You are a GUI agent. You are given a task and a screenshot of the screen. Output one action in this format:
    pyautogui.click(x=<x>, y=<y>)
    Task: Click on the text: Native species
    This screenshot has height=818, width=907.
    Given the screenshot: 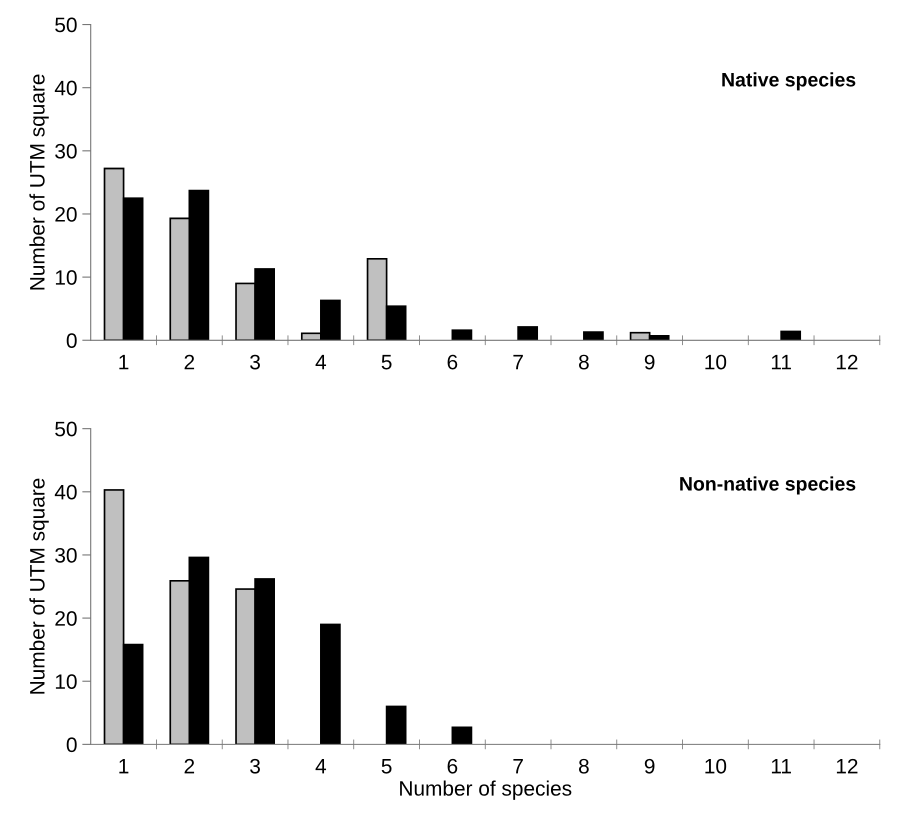 What is the action you would take?
    pyautogui.click(x=789, y=81)
    